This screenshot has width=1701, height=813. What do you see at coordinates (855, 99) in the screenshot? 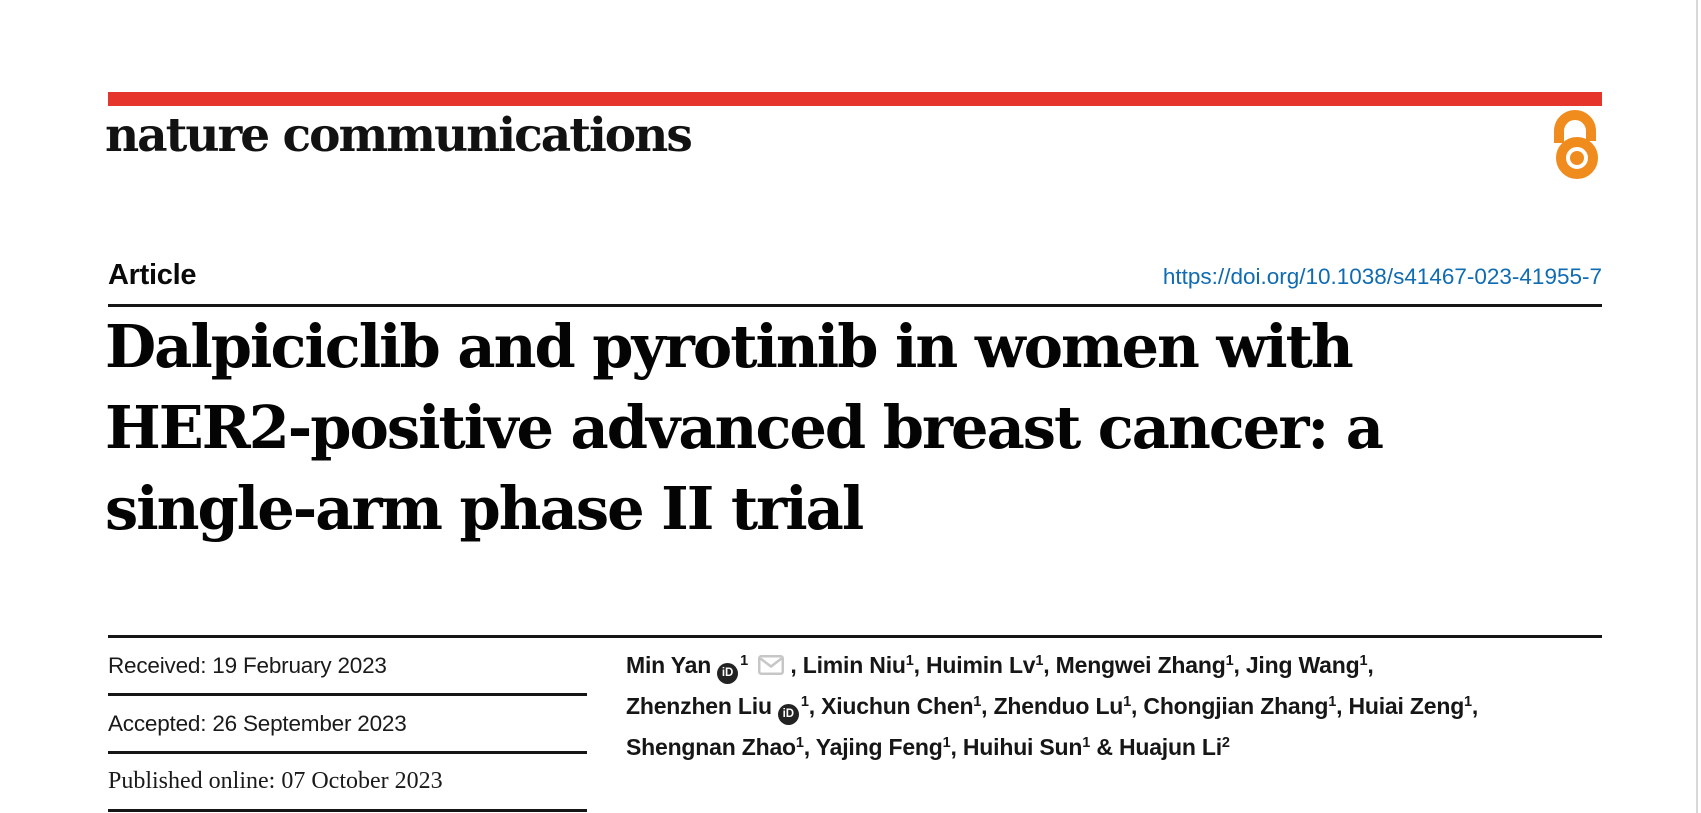
I see `brand-color-bar` at bounding box center [855, 99].